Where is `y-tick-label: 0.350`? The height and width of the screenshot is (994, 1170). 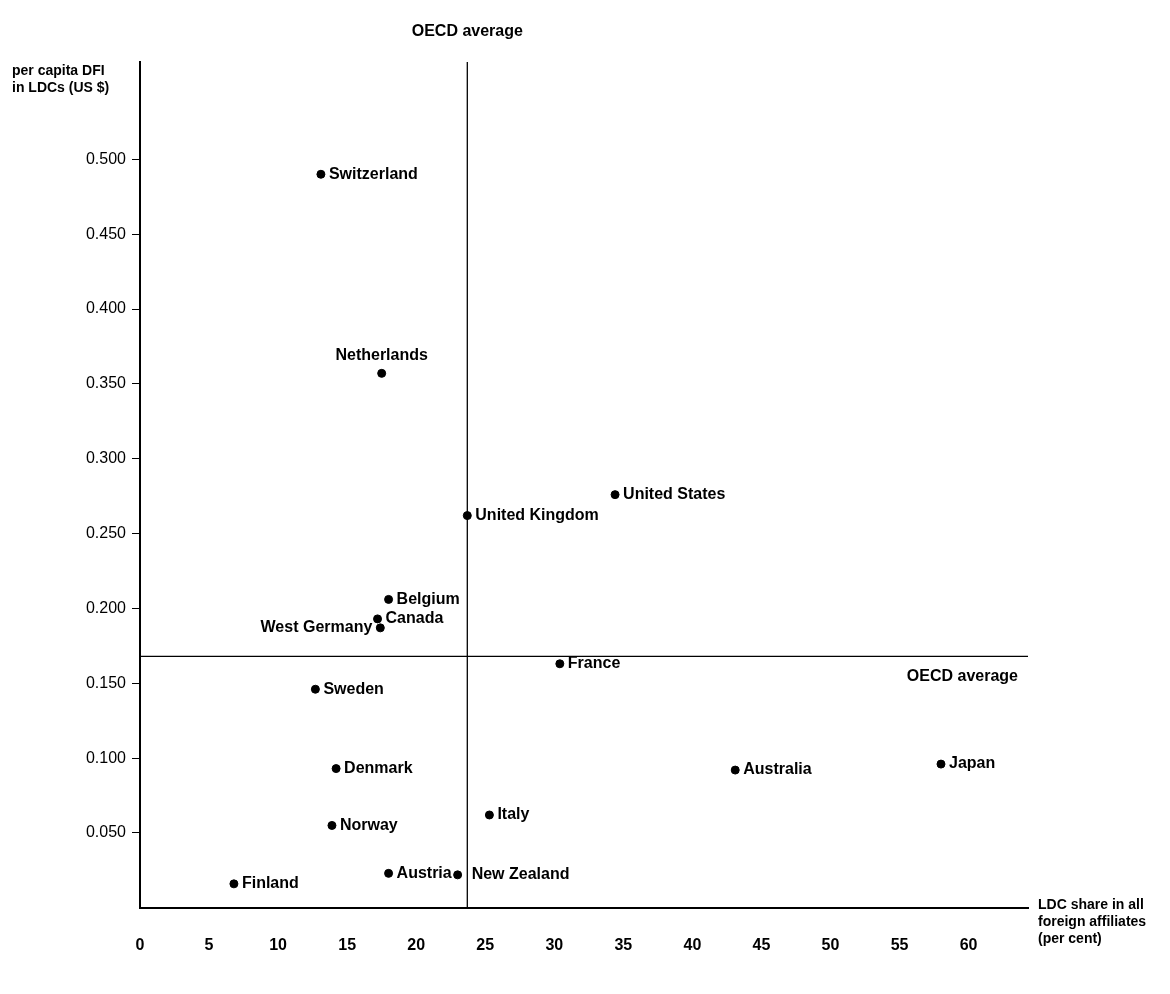
y-tick-label: 0.350 is located at coordinates (106, 383).